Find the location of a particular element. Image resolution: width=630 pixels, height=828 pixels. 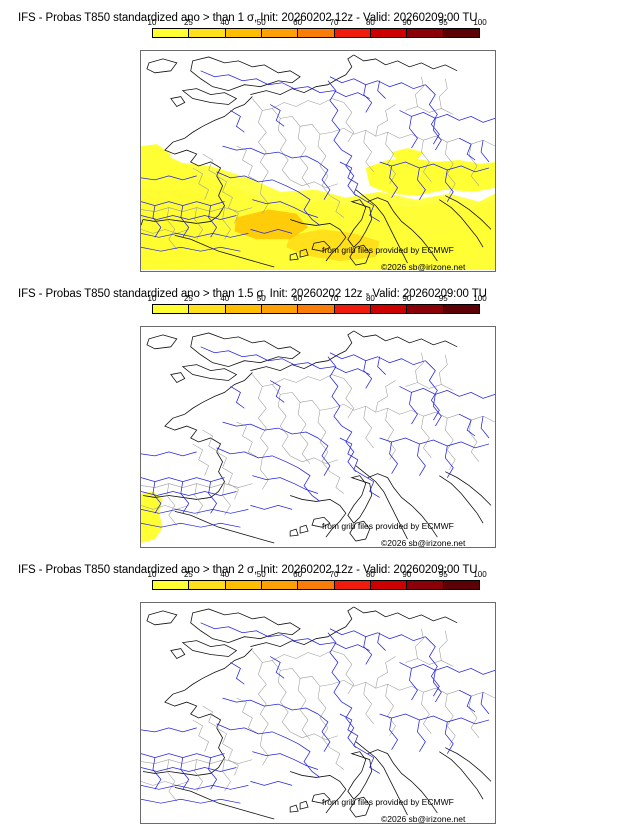

colorbar-1-5sigma: 10 25 40 50 60 70 80 90 95 100 is located at coordinates (317, 305).